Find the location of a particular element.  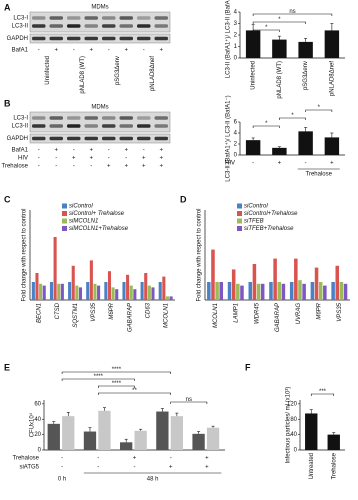

legend-label: siTFEB+Trehalose is located at coordinates (269, 229).